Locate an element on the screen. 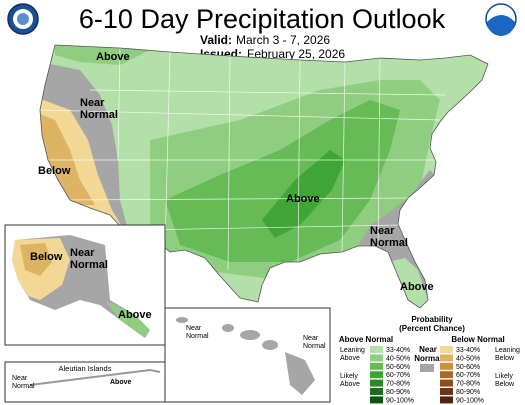 This screenshot has width=525, height=405. legend-likely-below: Likely Below is located at coordinates (505, 380).